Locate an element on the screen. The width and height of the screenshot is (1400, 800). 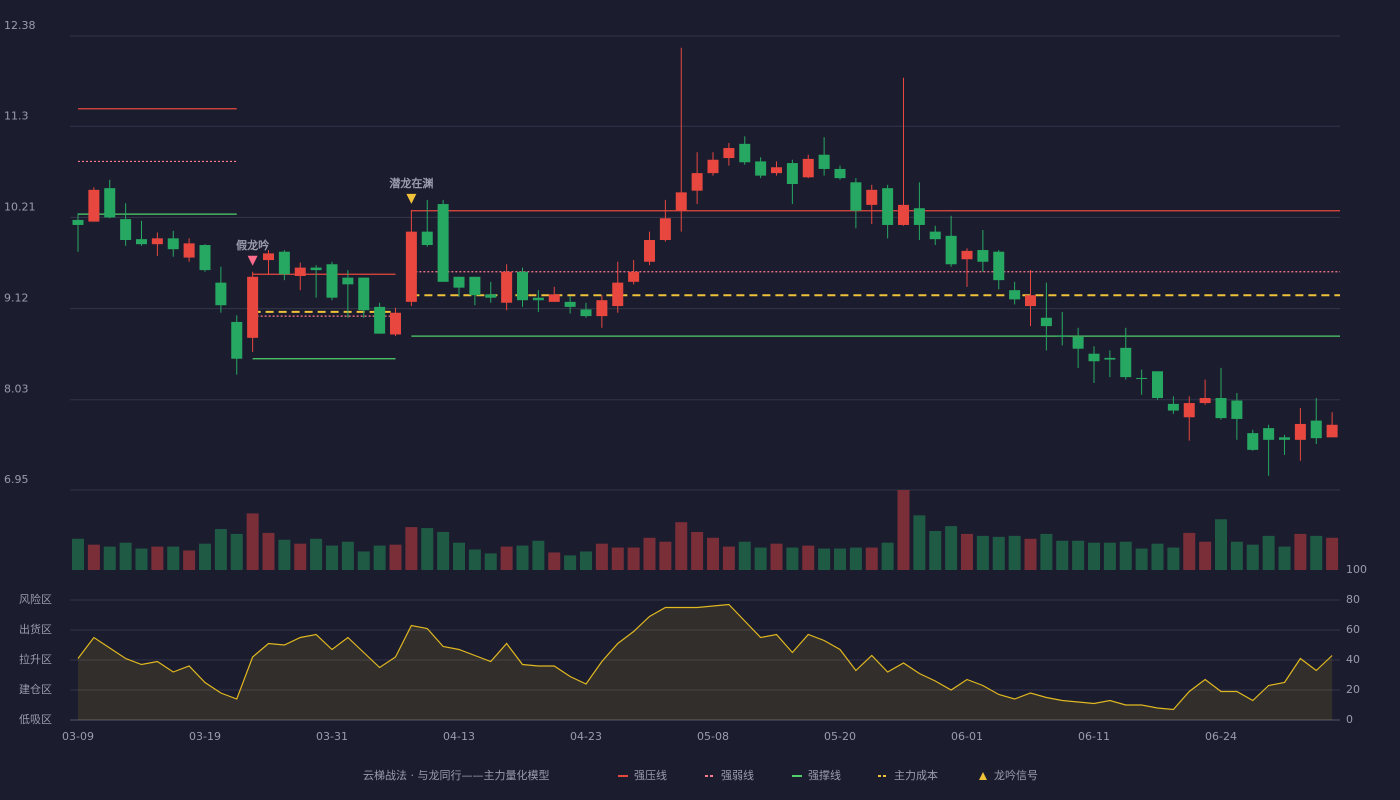
y-tick-label: 12.38 is located at coordinates (20, 25).